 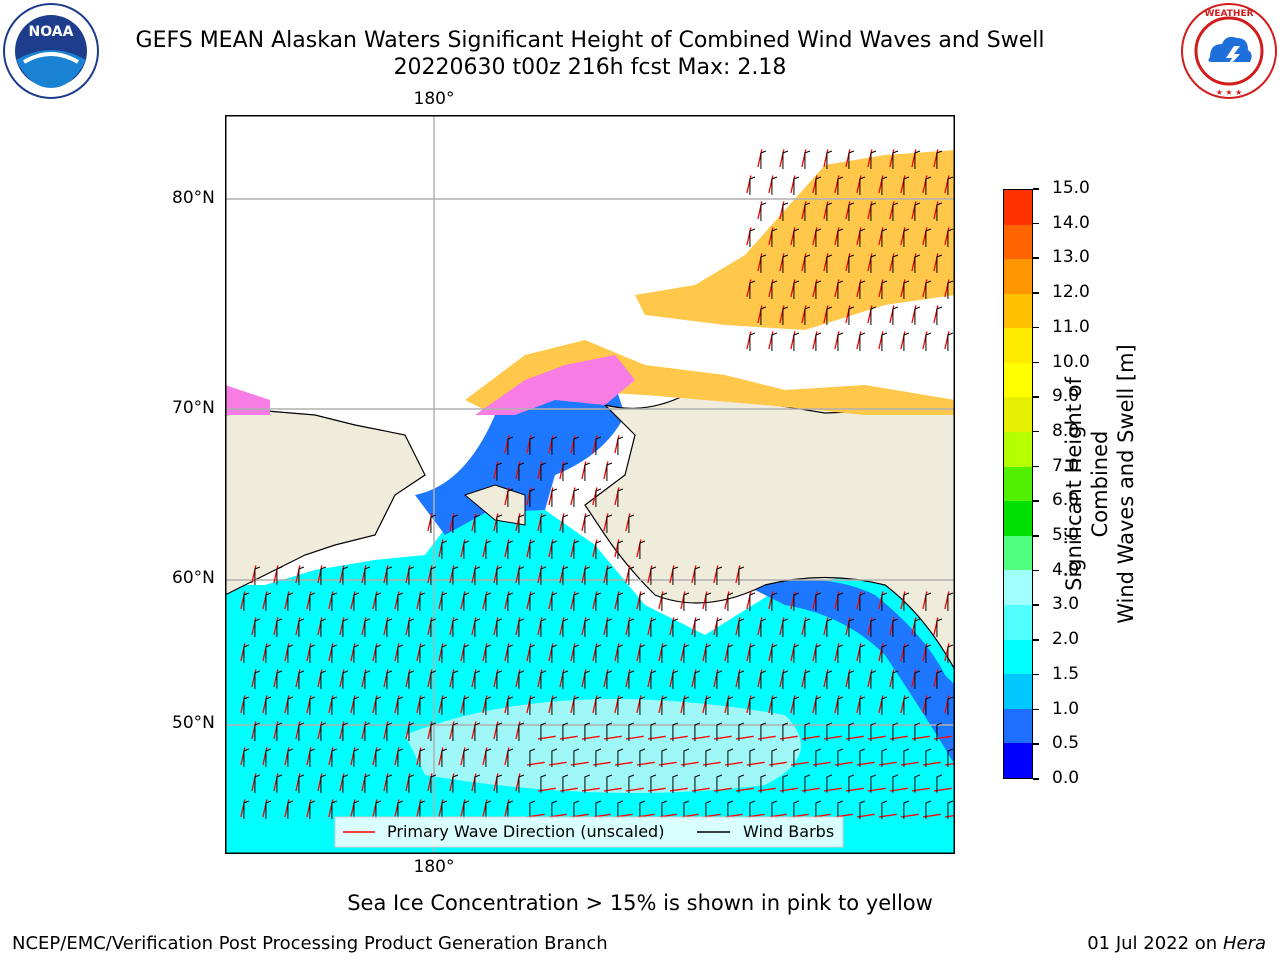 I want to click on ocean-light-band, so click(x=603, y=746).